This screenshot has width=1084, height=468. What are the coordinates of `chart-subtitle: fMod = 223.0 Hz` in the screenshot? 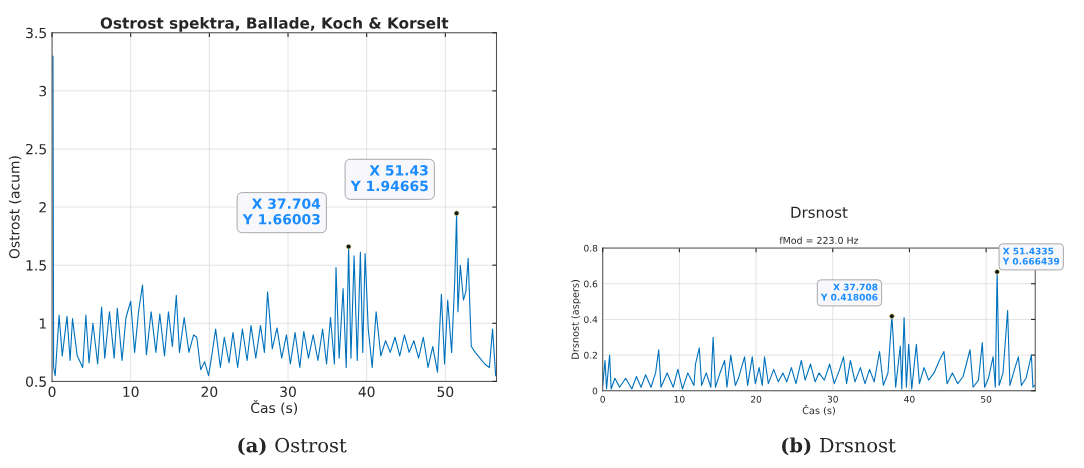 It's located at (819, 240).